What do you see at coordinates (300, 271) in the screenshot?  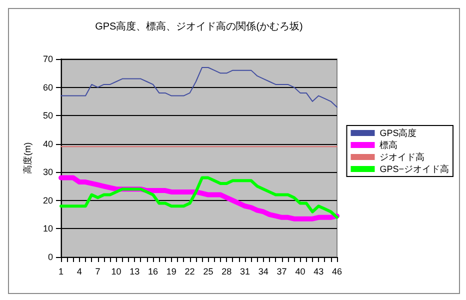 I see `x-tick-label: 40` at bounding box center [300, 271].